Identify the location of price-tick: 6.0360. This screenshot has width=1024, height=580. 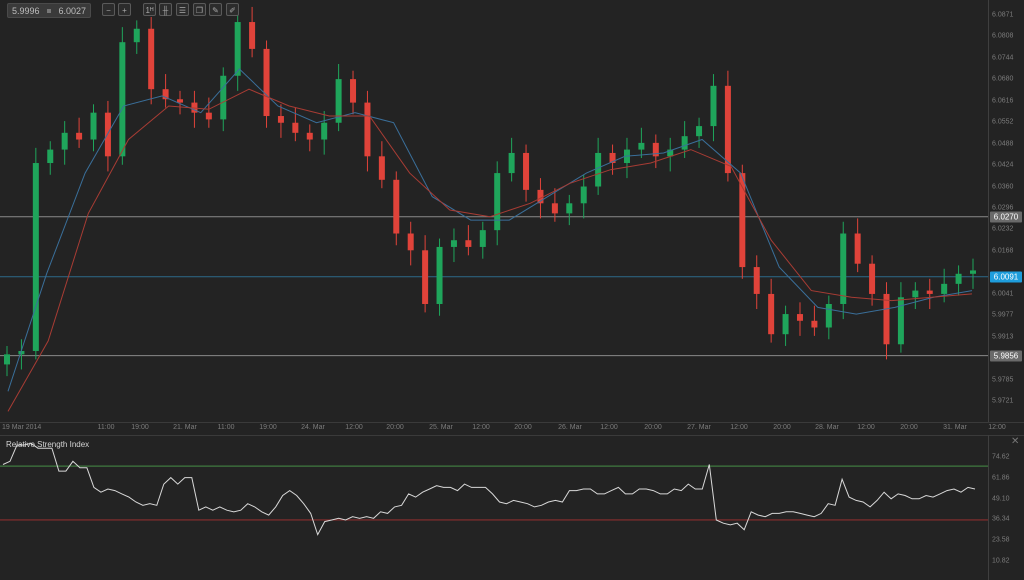
(1003, 187).